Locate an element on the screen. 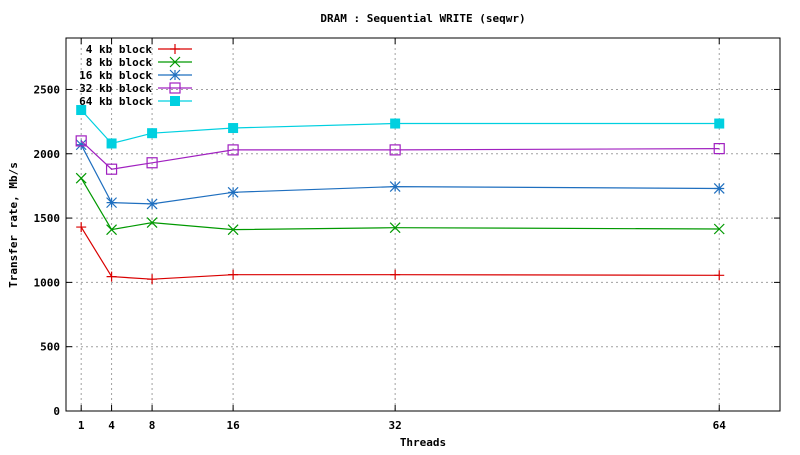 The height and width of the screenshot is (455, 800). x-tick-label: 16 is located at coordinates (233, 425).